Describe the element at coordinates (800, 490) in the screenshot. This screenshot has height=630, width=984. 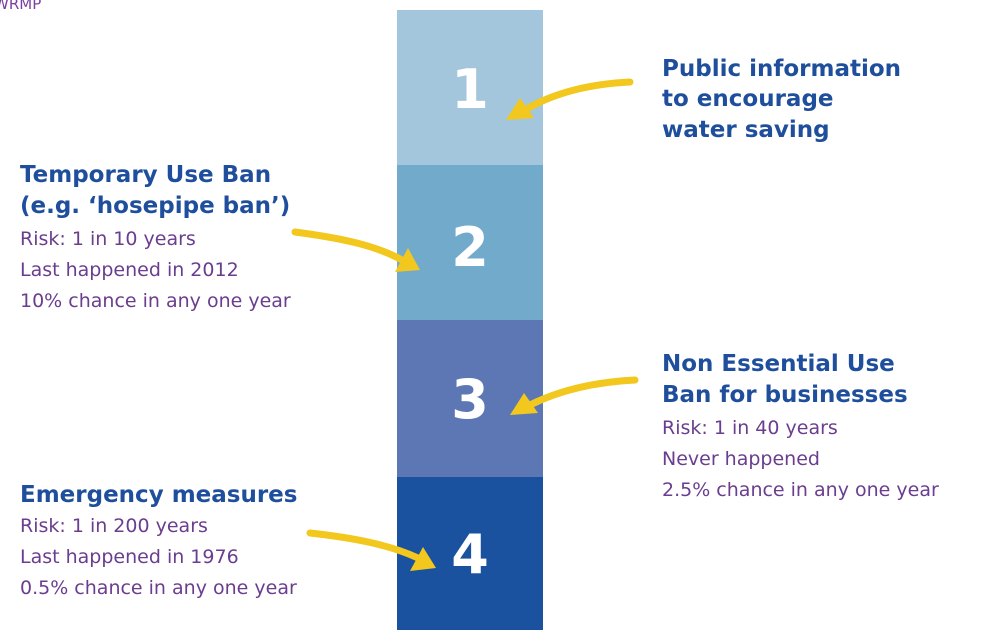
I see `level-detail: 2.5% chance in any one year` at that location.